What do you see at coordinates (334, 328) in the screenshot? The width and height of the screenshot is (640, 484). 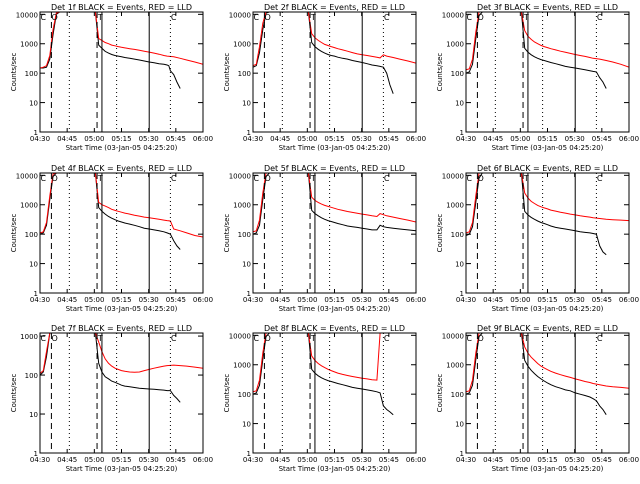 I see `panel-title: Det 8f BLACK = Events, RED = LLD` at bounding box center [334, 328].